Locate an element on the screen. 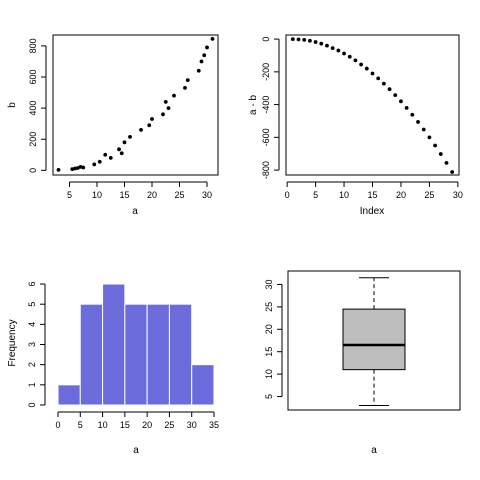  x-axis: 0 5 10 15 20 25 30 35 is located at coordinates (137, 420).